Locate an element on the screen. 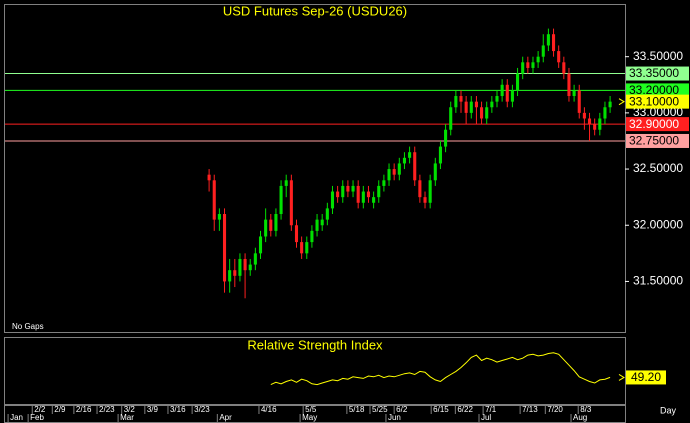 Image resolution: width=690 pixels, height=423 pixels. x-tick-label: 7/20 is located at coordinates (555, 409).